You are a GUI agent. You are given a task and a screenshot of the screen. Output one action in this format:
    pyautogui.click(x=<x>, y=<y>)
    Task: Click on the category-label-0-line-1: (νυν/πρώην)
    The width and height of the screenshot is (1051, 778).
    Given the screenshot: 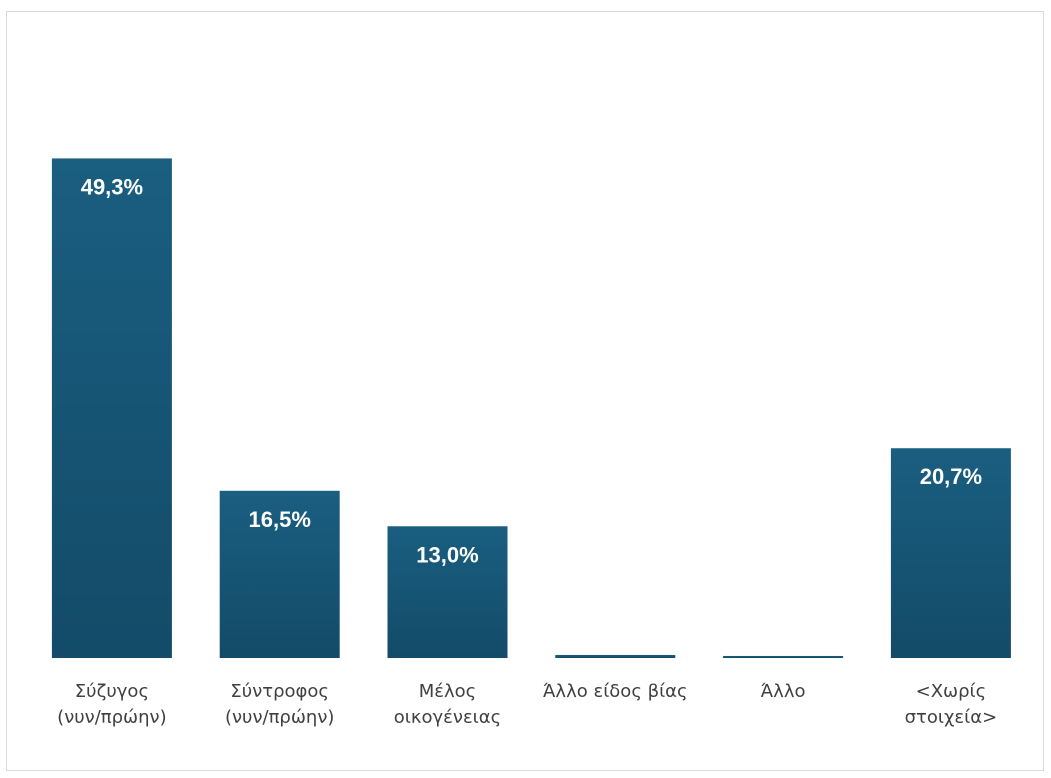 What is the action you would take?
    pyautogui.click(x=111, y=717)
    